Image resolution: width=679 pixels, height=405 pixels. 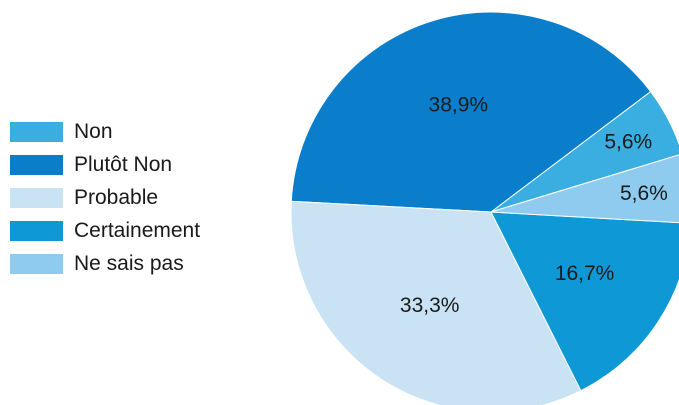 What do you see at coordinates (129, 263) in the screenshot?
I see `legend-label: Ne sais pas` at bounding box center [129, 263].